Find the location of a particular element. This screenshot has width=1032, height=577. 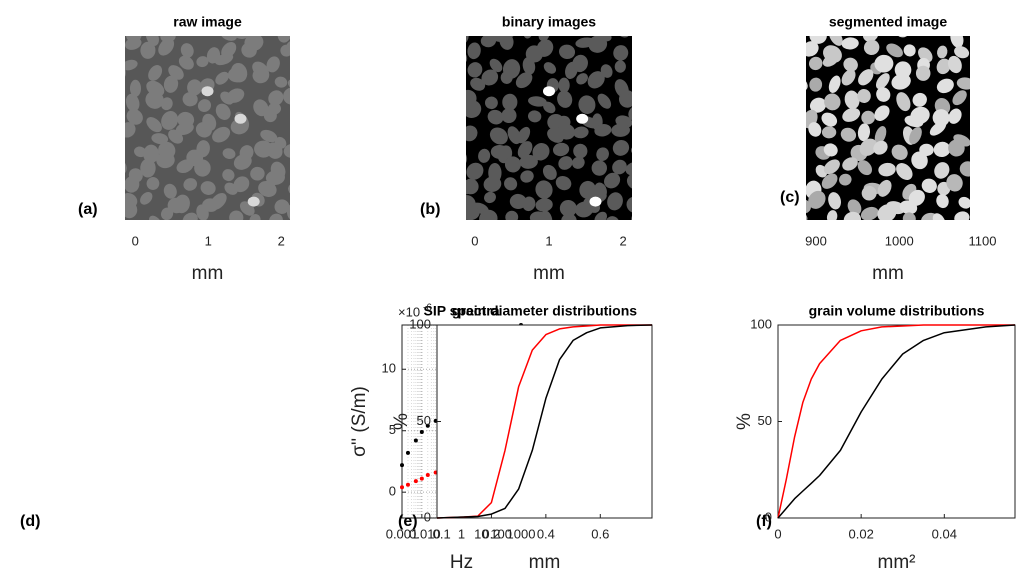

panel-label: (a) is located at coordinates (88, 209).